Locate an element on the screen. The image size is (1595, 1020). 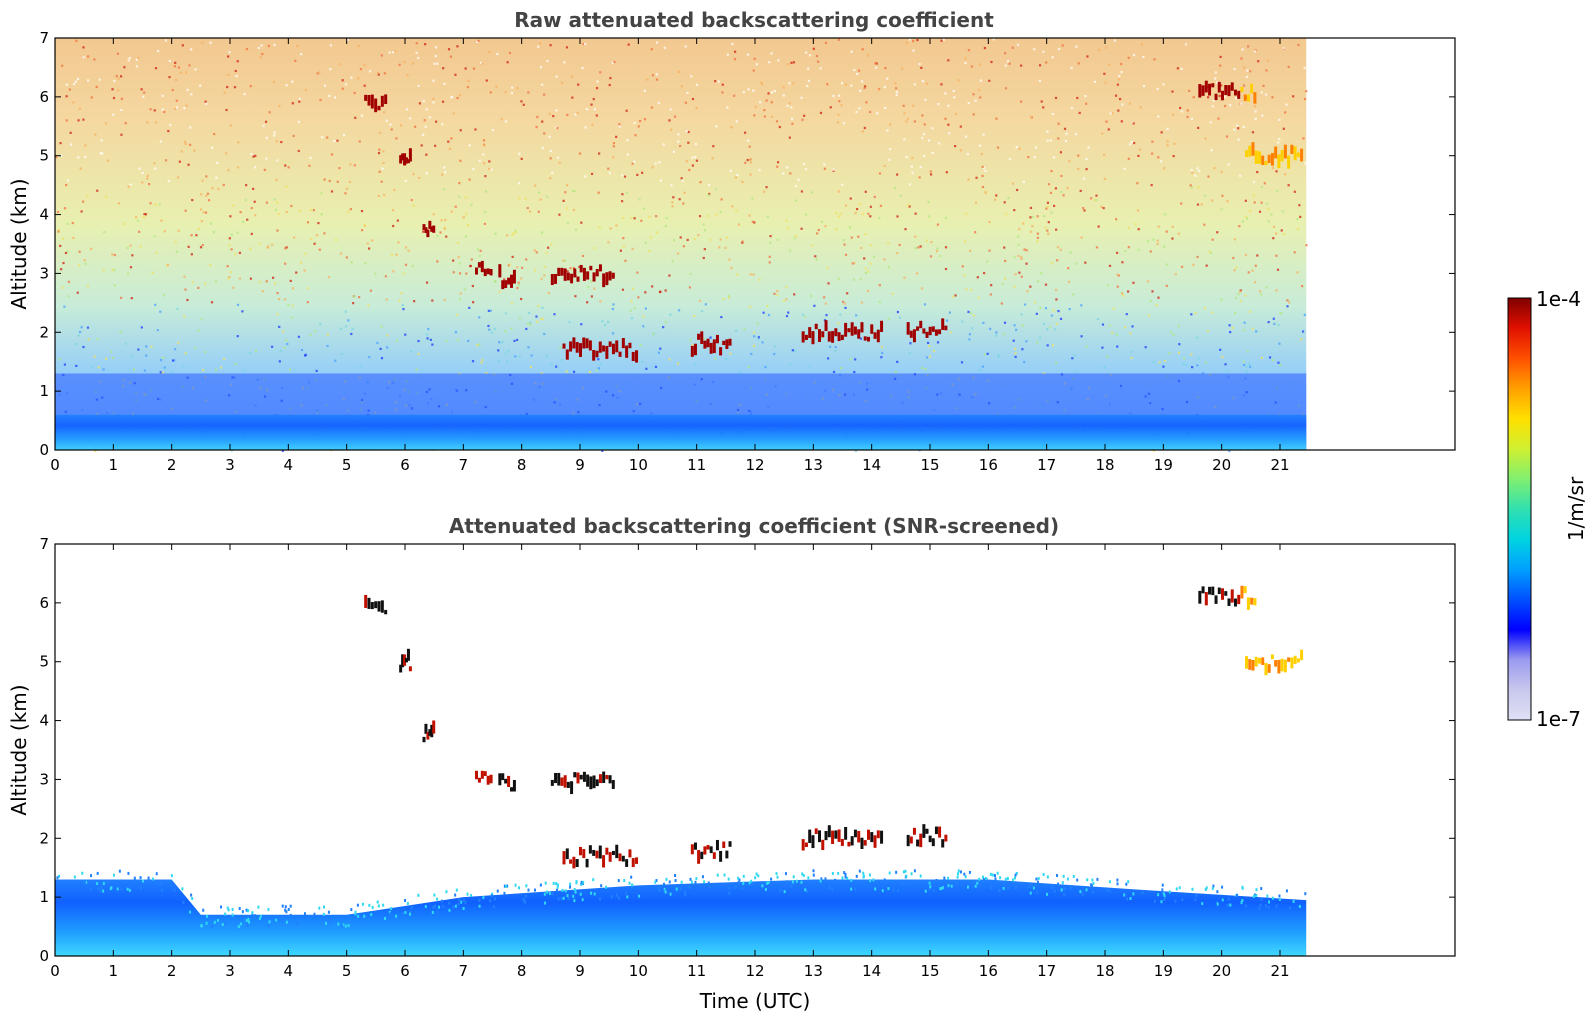
y-tick-label: 5 is located at coordinates (44, 662).